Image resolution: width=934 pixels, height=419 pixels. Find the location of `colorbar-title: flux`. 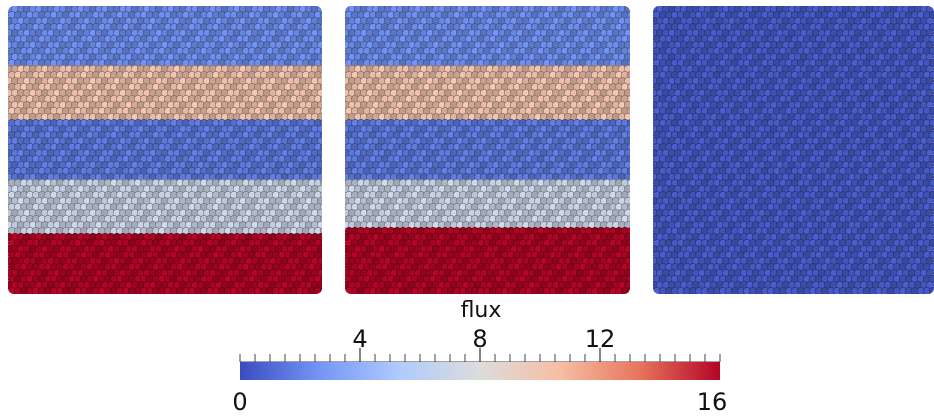

colorbar-title: flux is located at coordinates (481, 310).